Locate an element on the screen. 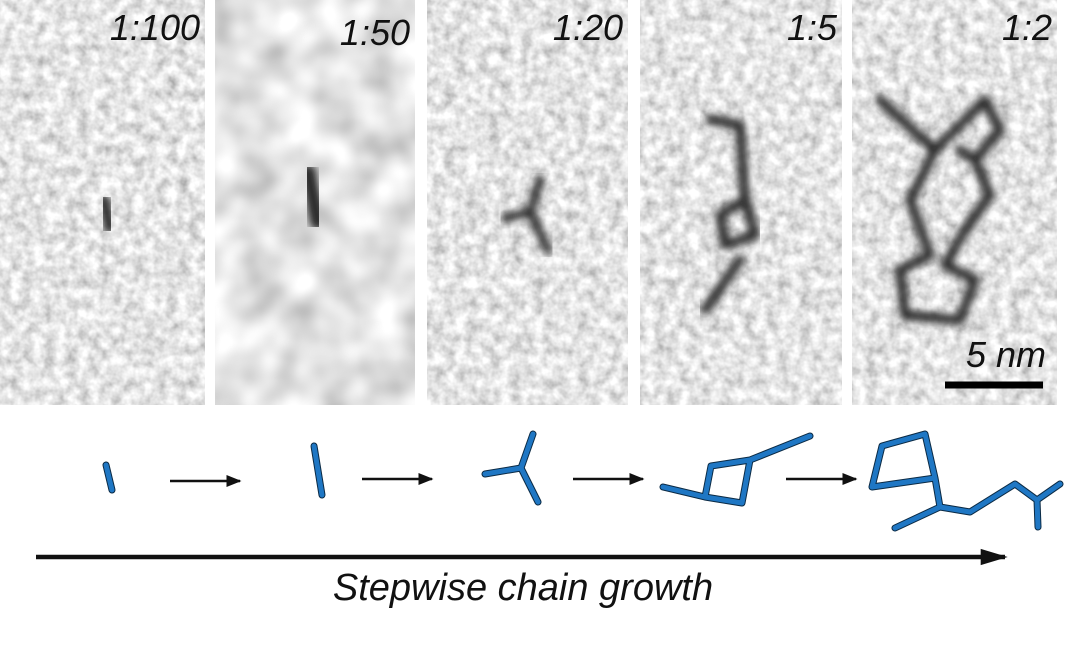 The image size is (1080, 646). schematic is located at coordinates (583, 481).